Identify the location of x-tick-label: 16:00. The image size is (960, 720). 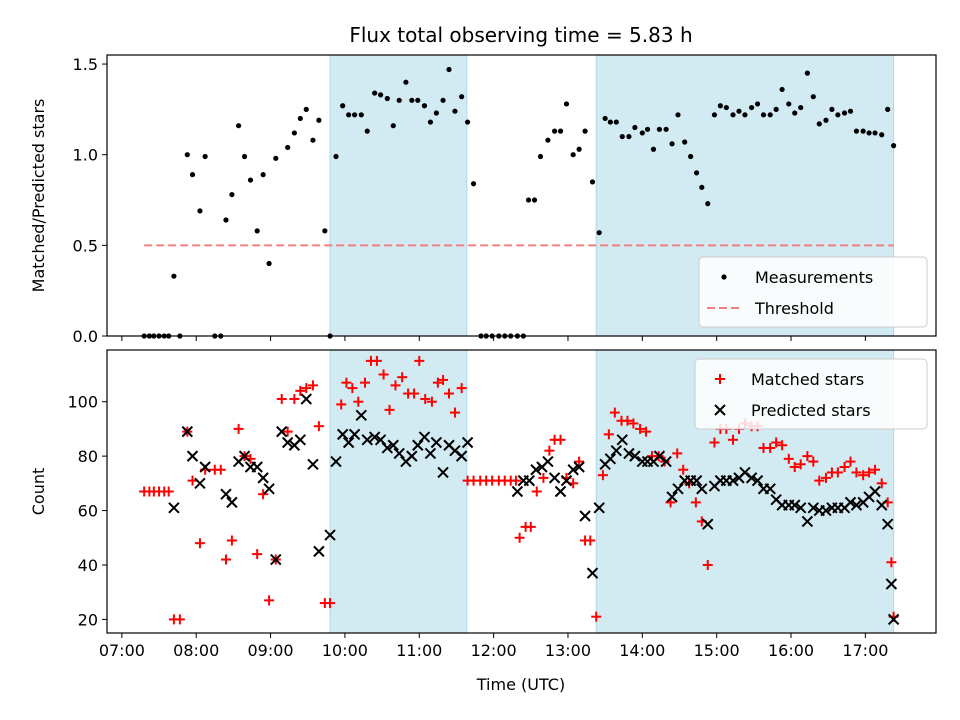
(791, 650).